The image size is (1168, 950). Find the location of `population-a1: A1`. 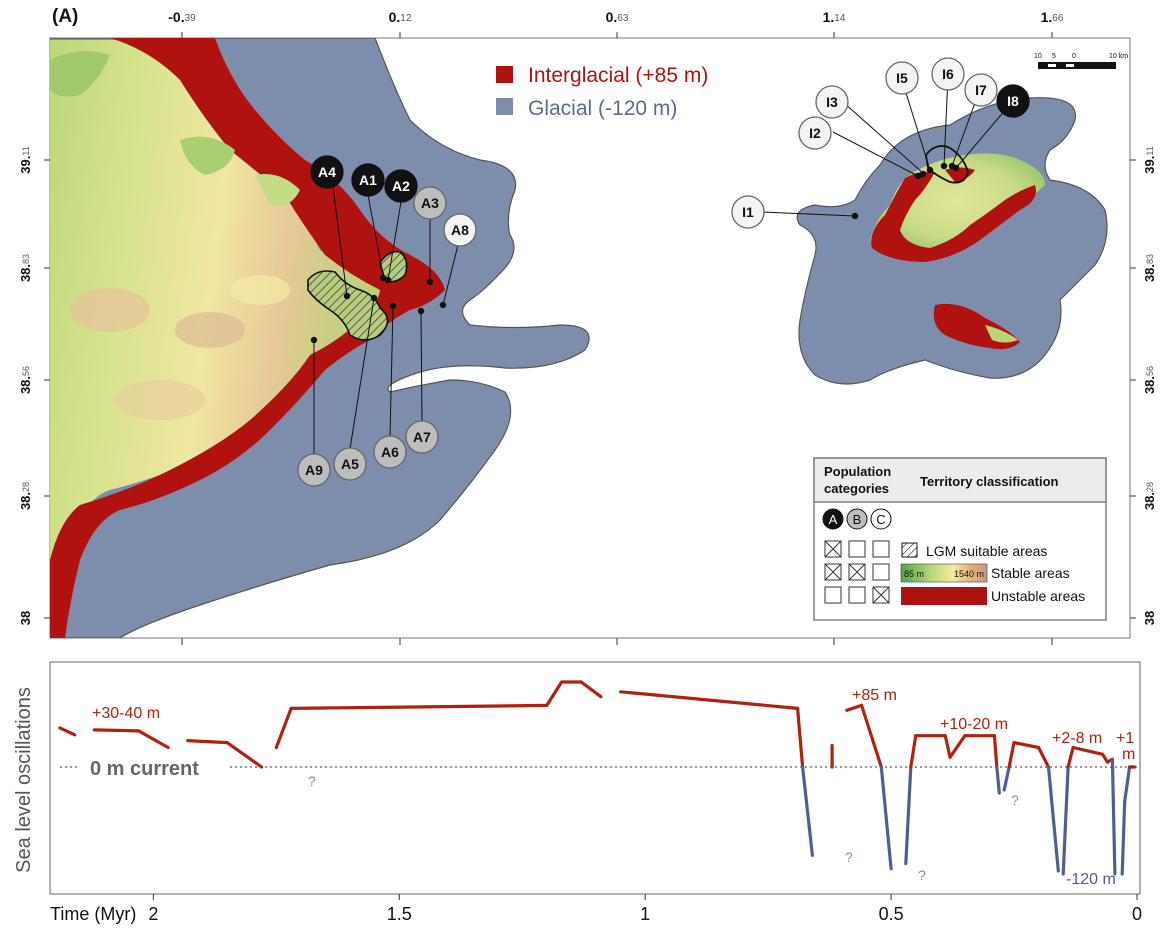

population-a1: A1 is located at coordinates (368, 180).